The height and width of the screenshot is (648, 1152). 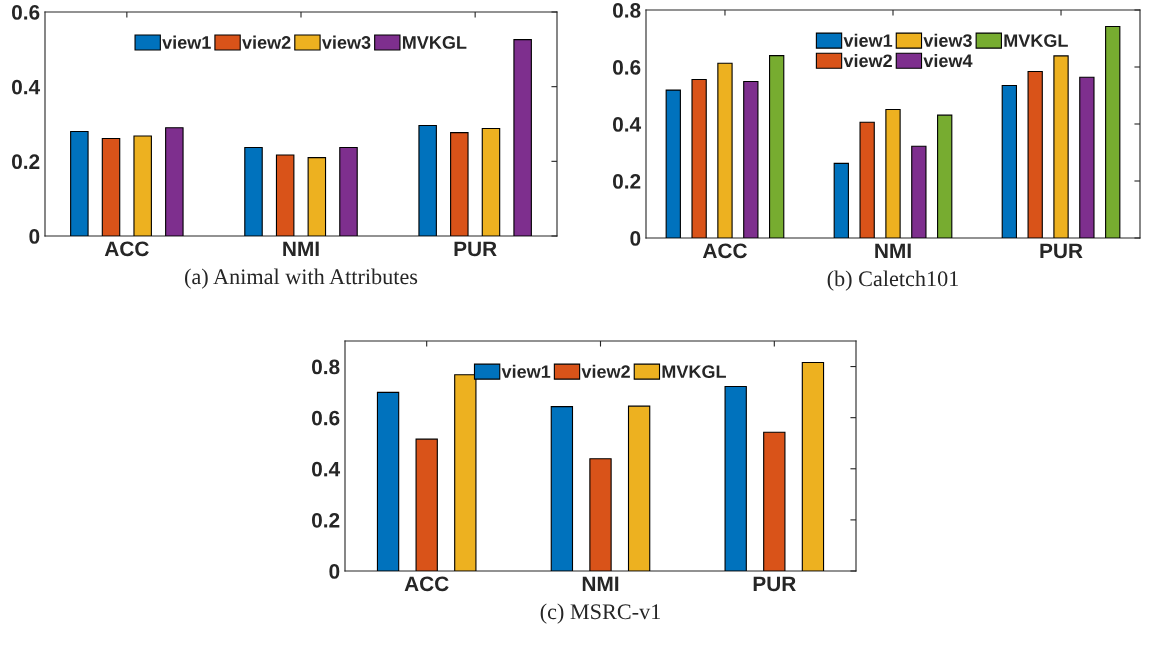 I want to click on x-axis-title: (c) MSRC-v1, so click(x=600, y=613).